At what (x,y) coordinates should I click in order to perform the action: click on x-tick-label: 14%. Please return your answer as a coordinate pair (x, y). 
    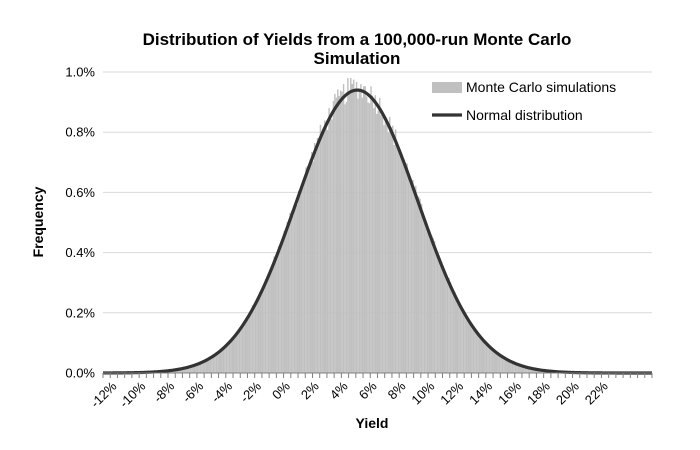
    Looking at the image, I should click on (480, 392).